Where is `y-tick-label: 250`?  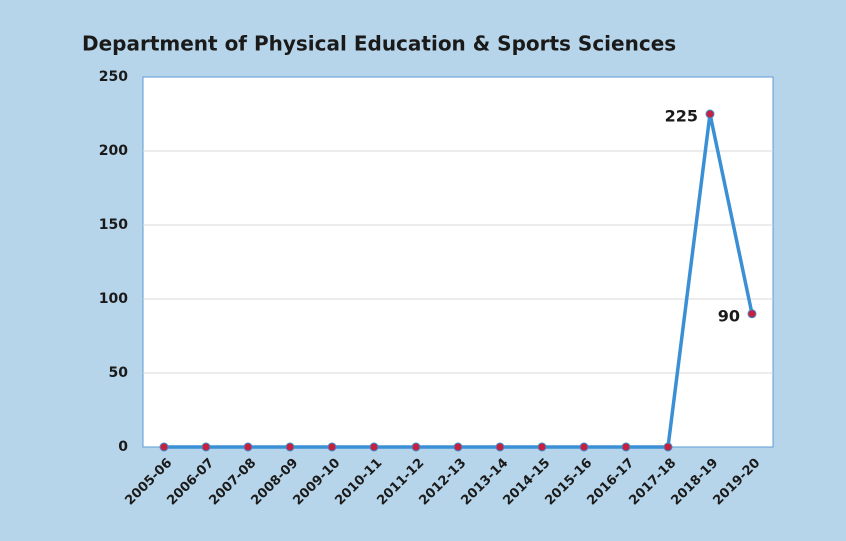
y-tick-label: 250 is located at coordinates (113, 77).